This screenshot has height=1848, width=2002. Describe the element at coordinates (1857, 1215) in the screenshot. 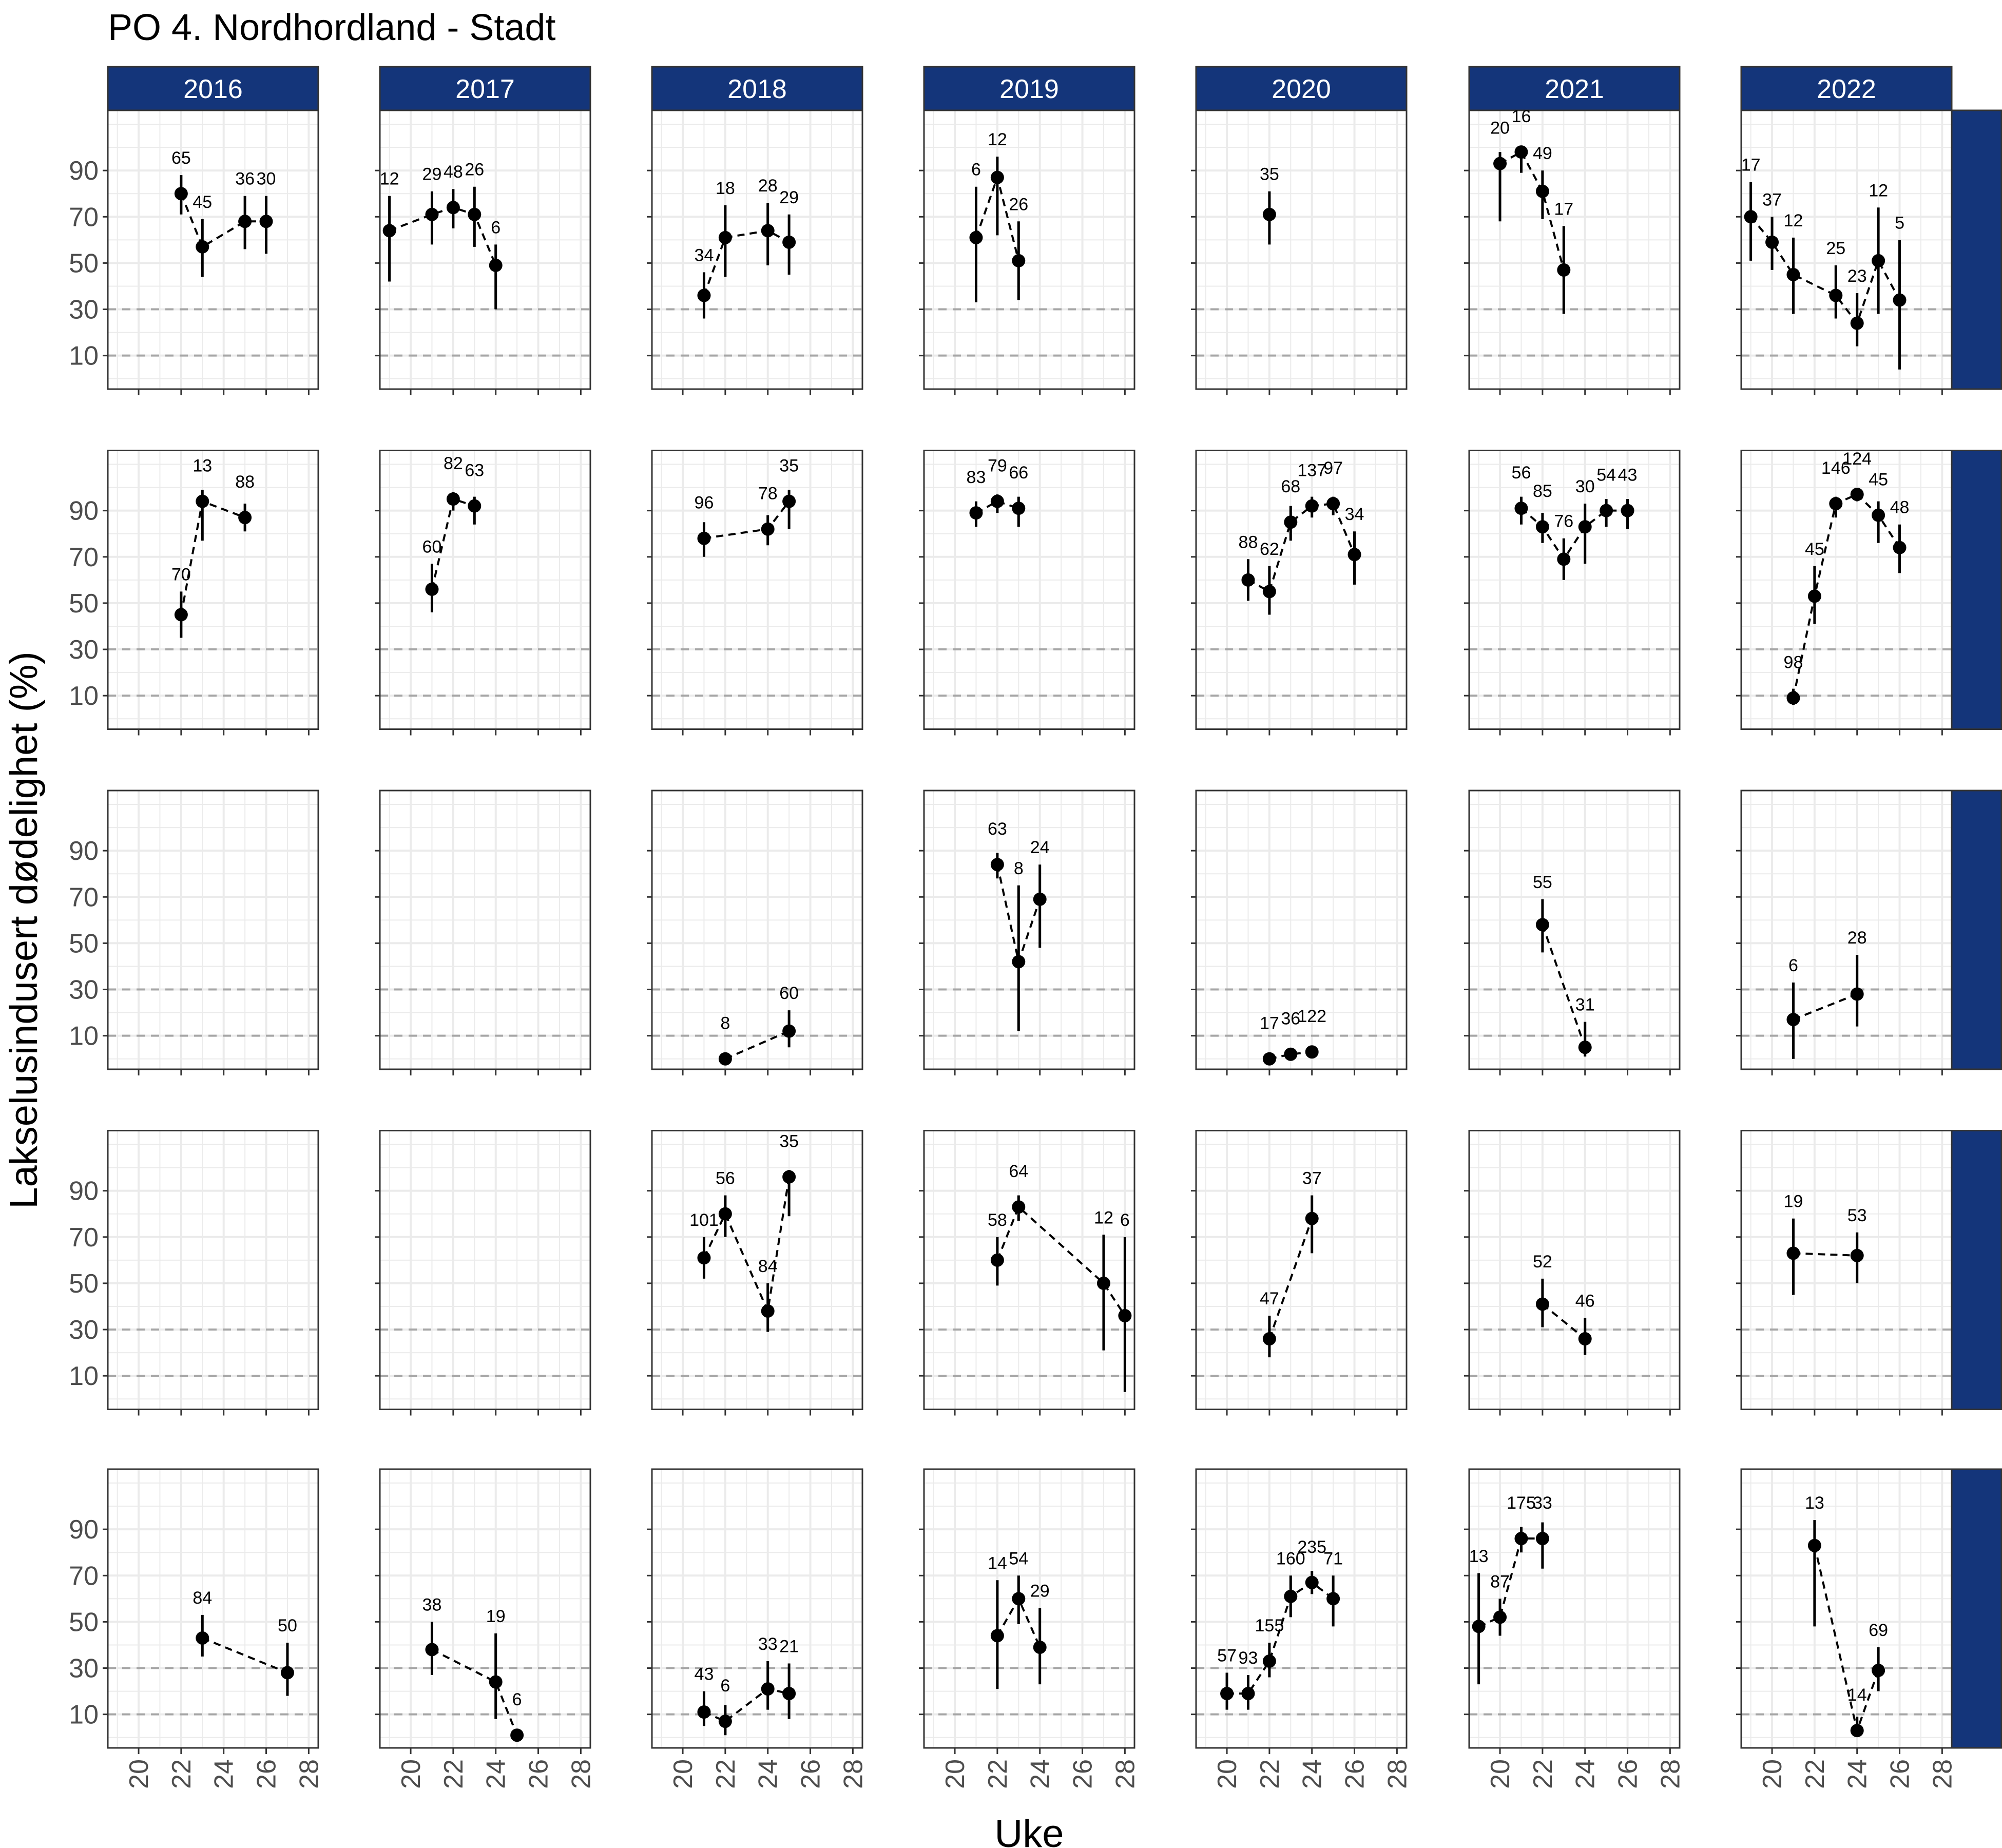

I see `data-label: 53` at that location.